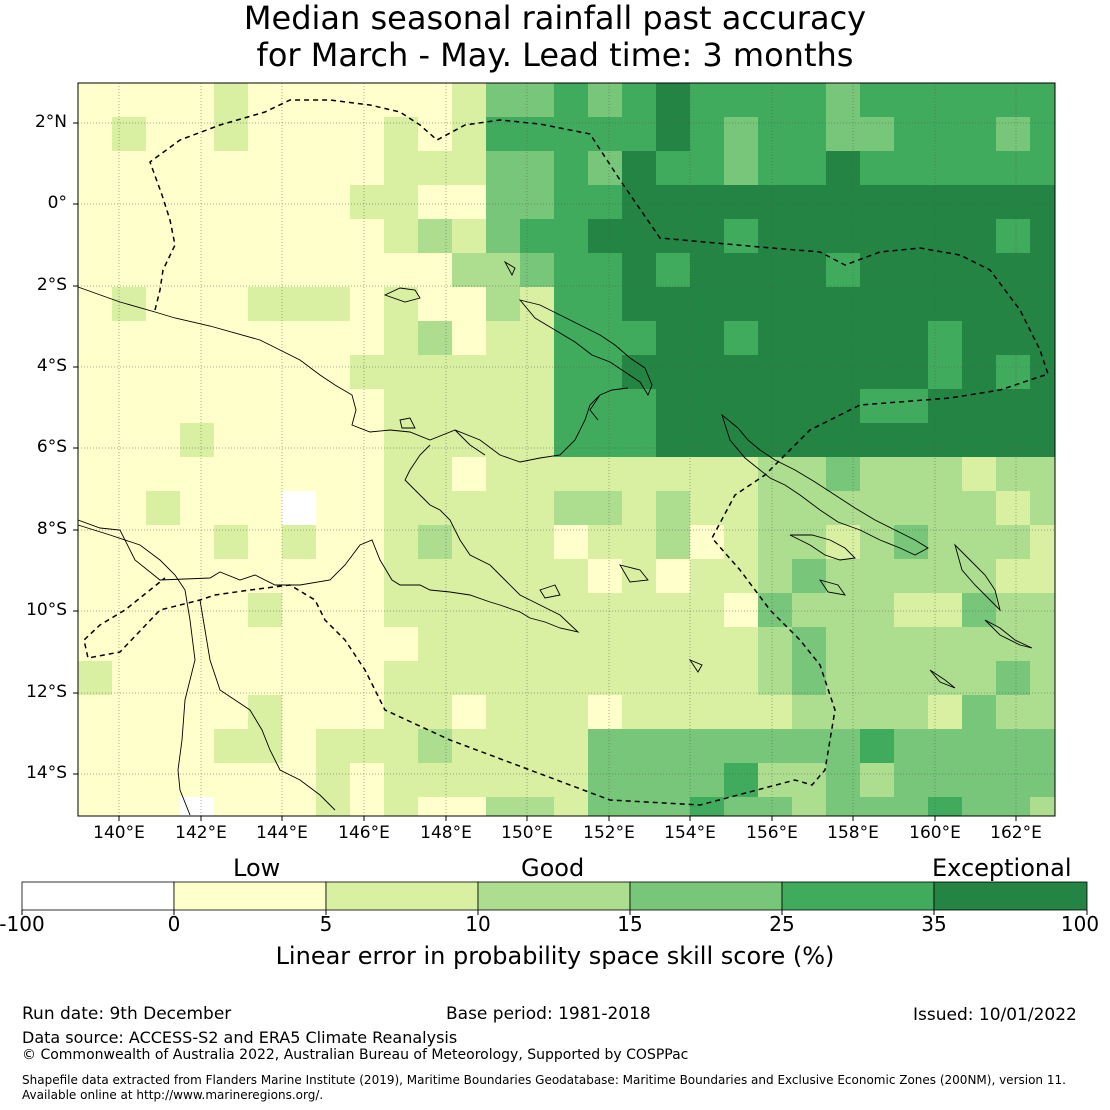 The width and height of the screenshot is (1110, 1110). What do you see at coordinates (1010, 896) in the screenshot?
I see `colorbar-segment` at bounding box center [1010, 896].